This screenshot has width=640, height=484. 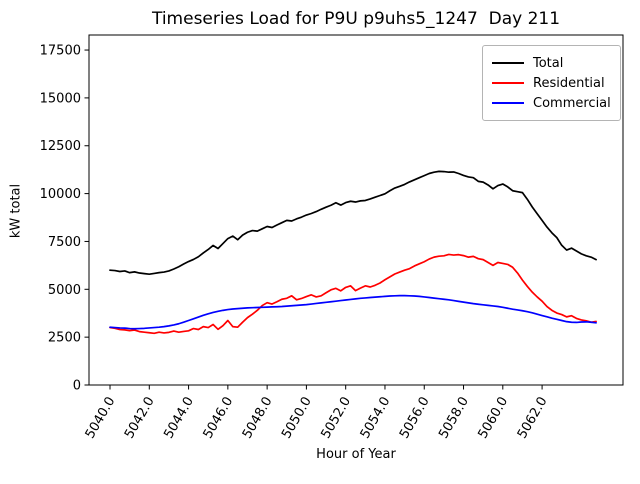 What do you see at coordinates (297, 418) in the screenshot?
I see `x-tick-label: 5050.0` at bounding box center [297, 418].